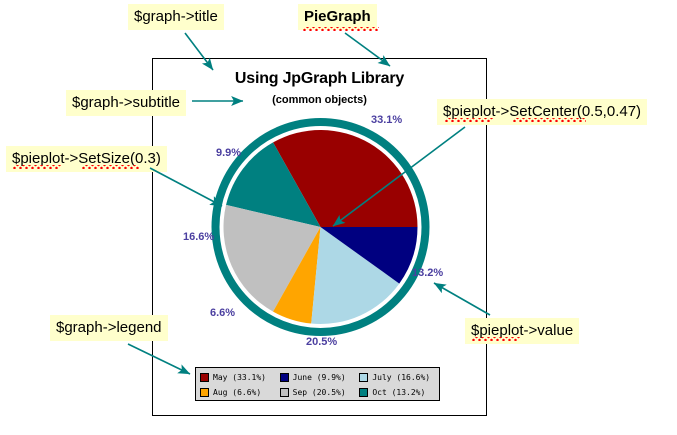  Describe the element at coordinates (322, 342) in the screenshot. I see `slice-percent-sep: 20.5%` at that location.